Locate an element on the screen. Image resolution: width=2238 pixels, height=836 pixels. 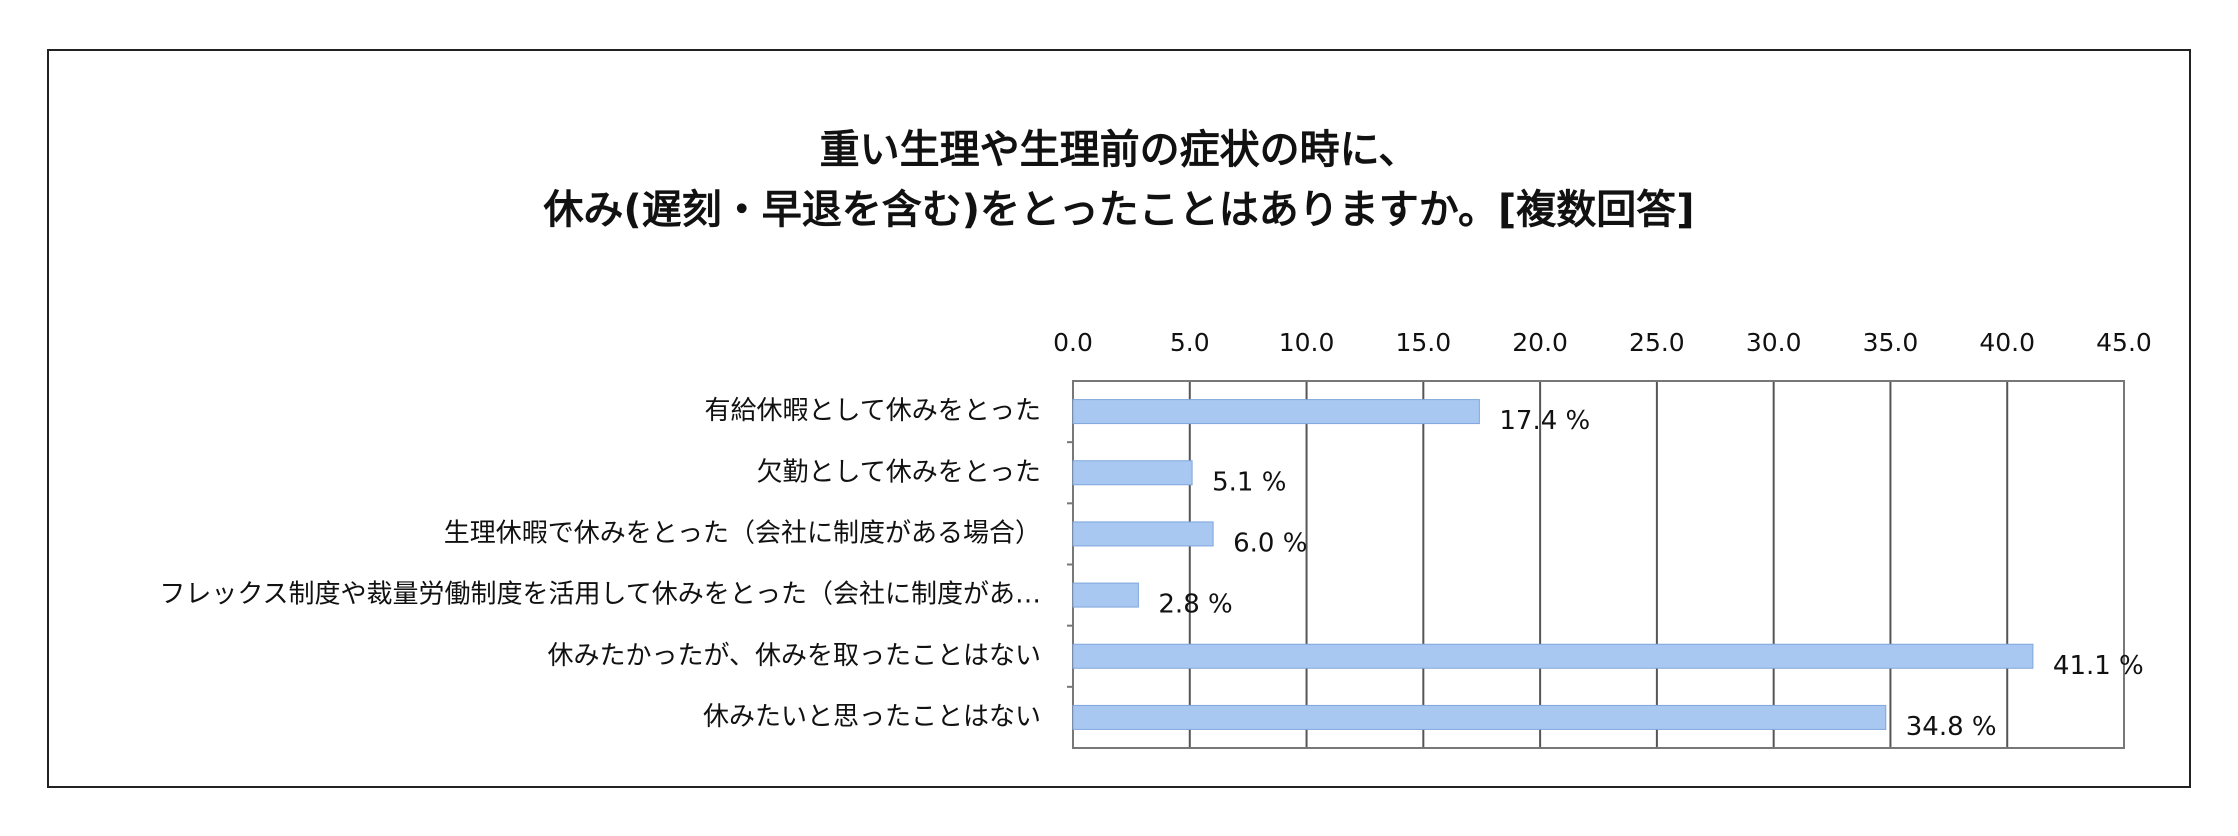
chart-title-line-2: 休み(遅刻・早退を含む)をとったことはありますか。[複数回答] is located at coordinates (1119, 210).